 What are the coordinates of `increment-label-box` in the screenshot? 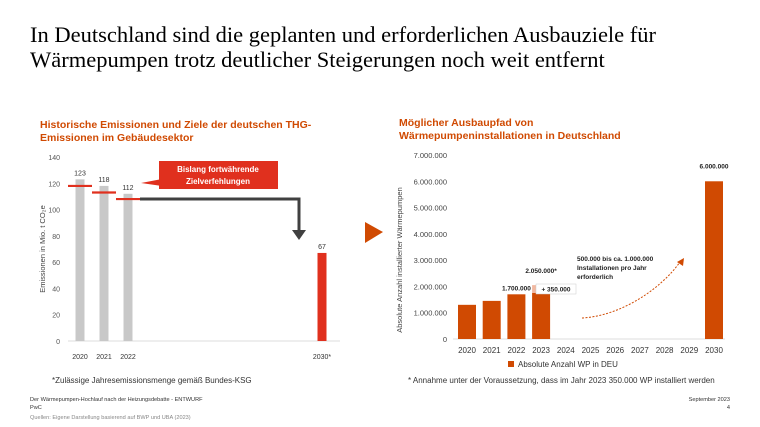 It's located at (556, 289).